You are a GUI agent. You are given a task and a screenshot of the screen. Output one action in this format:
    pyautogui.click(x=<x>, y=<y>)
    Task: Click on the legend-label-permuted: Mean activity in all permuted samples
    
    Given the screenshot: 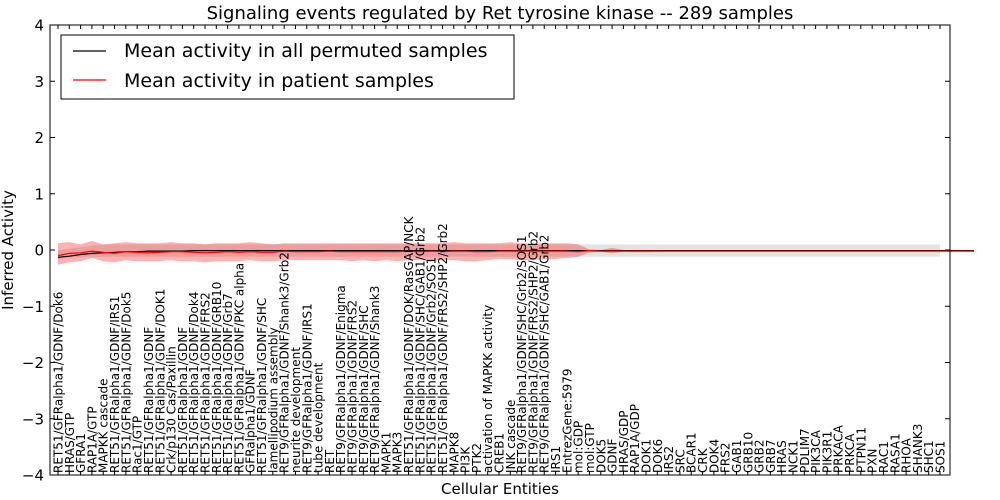 What is the action you would take?
    pyautogui.click(x=305, y=51)
    